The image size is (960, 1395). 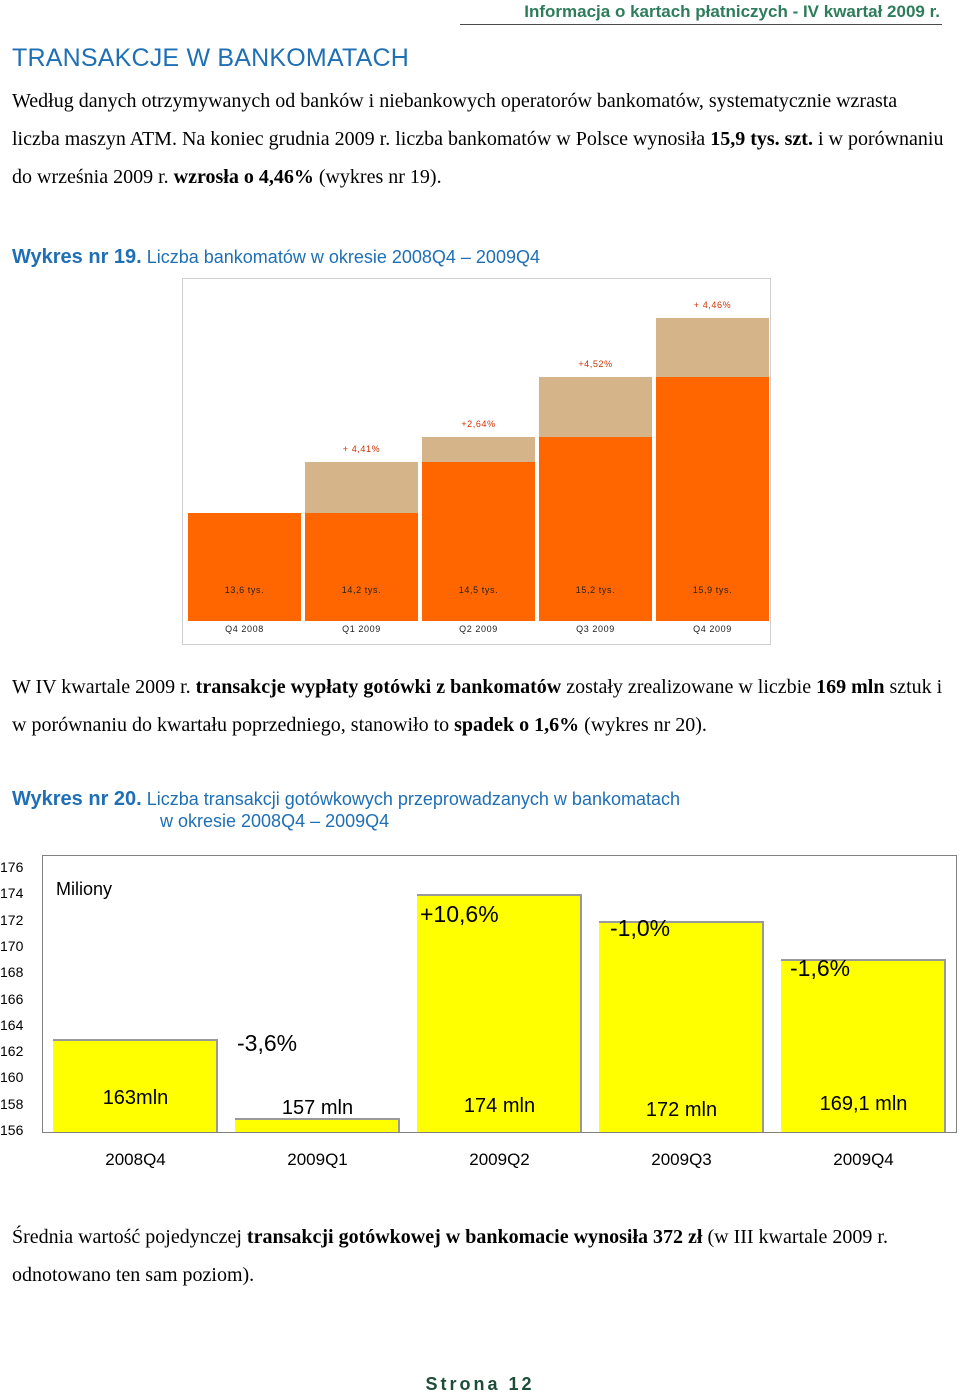 What do you see at coordinates (361, 629) in the screenshot?
I see `chart19-category-label: Q1 2009` at bounding box center [361, 629].